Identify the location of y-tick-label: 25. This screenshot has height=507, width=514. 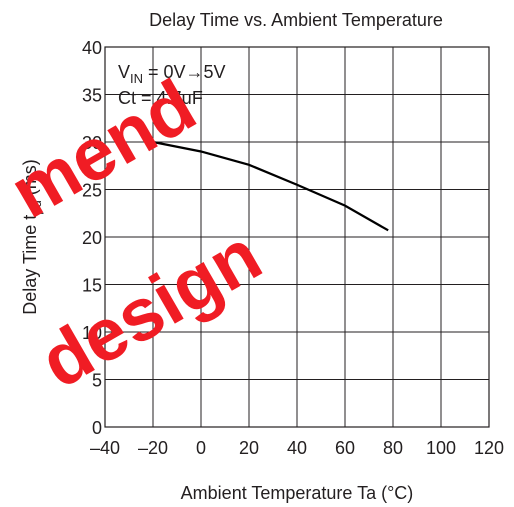
(92, 191).